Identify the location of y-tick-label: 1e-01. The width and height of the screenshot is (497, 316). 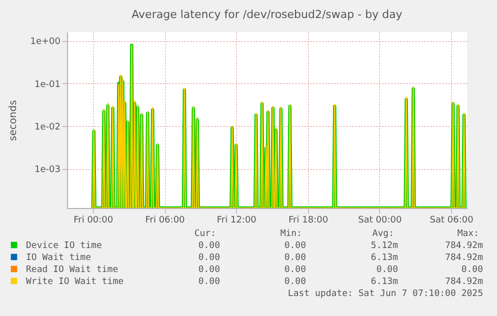
(47, 85).